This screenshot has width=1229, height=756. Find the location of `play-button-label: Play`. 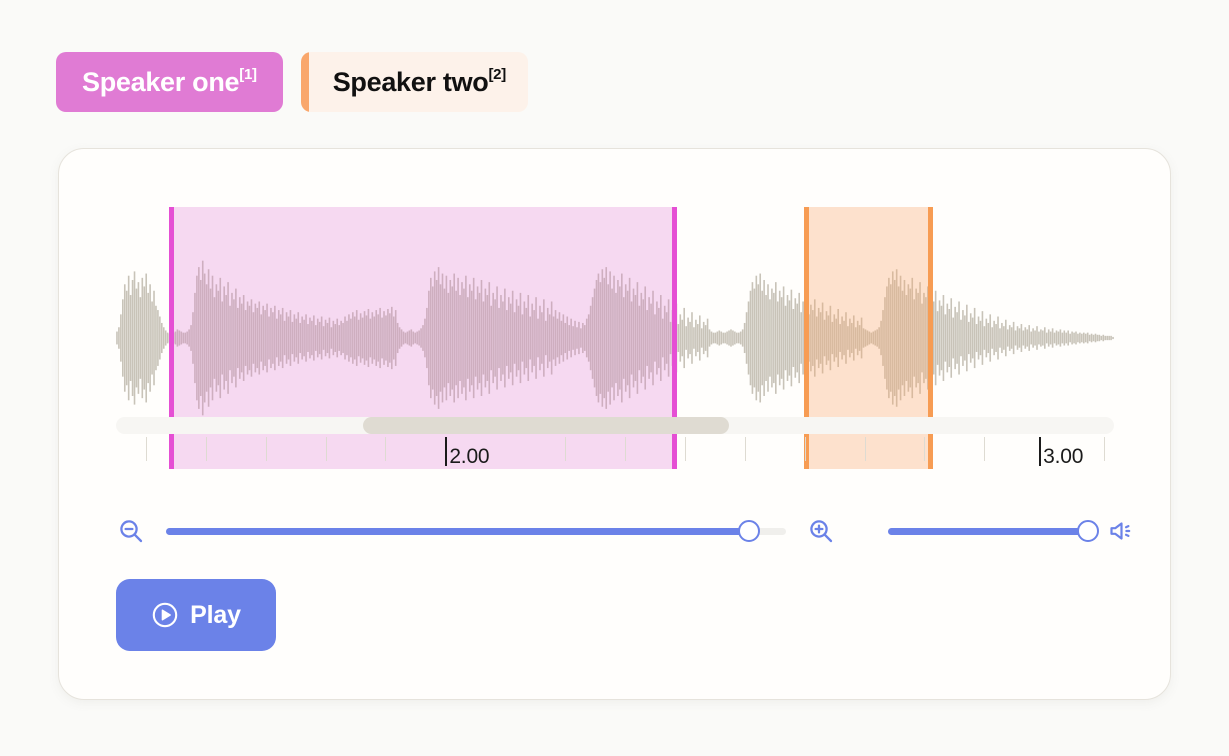

play-button-label: Play is located at coordinates (215, 614).